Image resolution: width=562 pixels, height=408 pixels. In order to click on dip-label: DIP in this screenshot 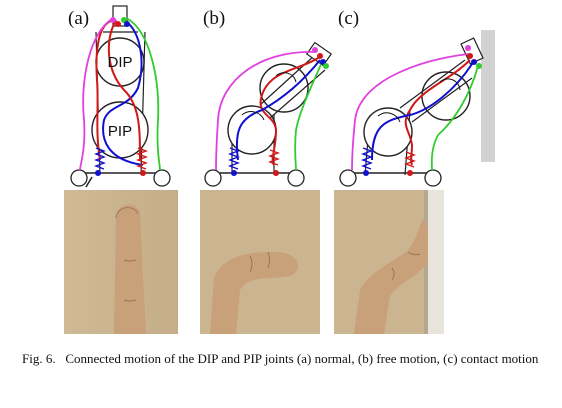, I will do `click(119, 62)`.